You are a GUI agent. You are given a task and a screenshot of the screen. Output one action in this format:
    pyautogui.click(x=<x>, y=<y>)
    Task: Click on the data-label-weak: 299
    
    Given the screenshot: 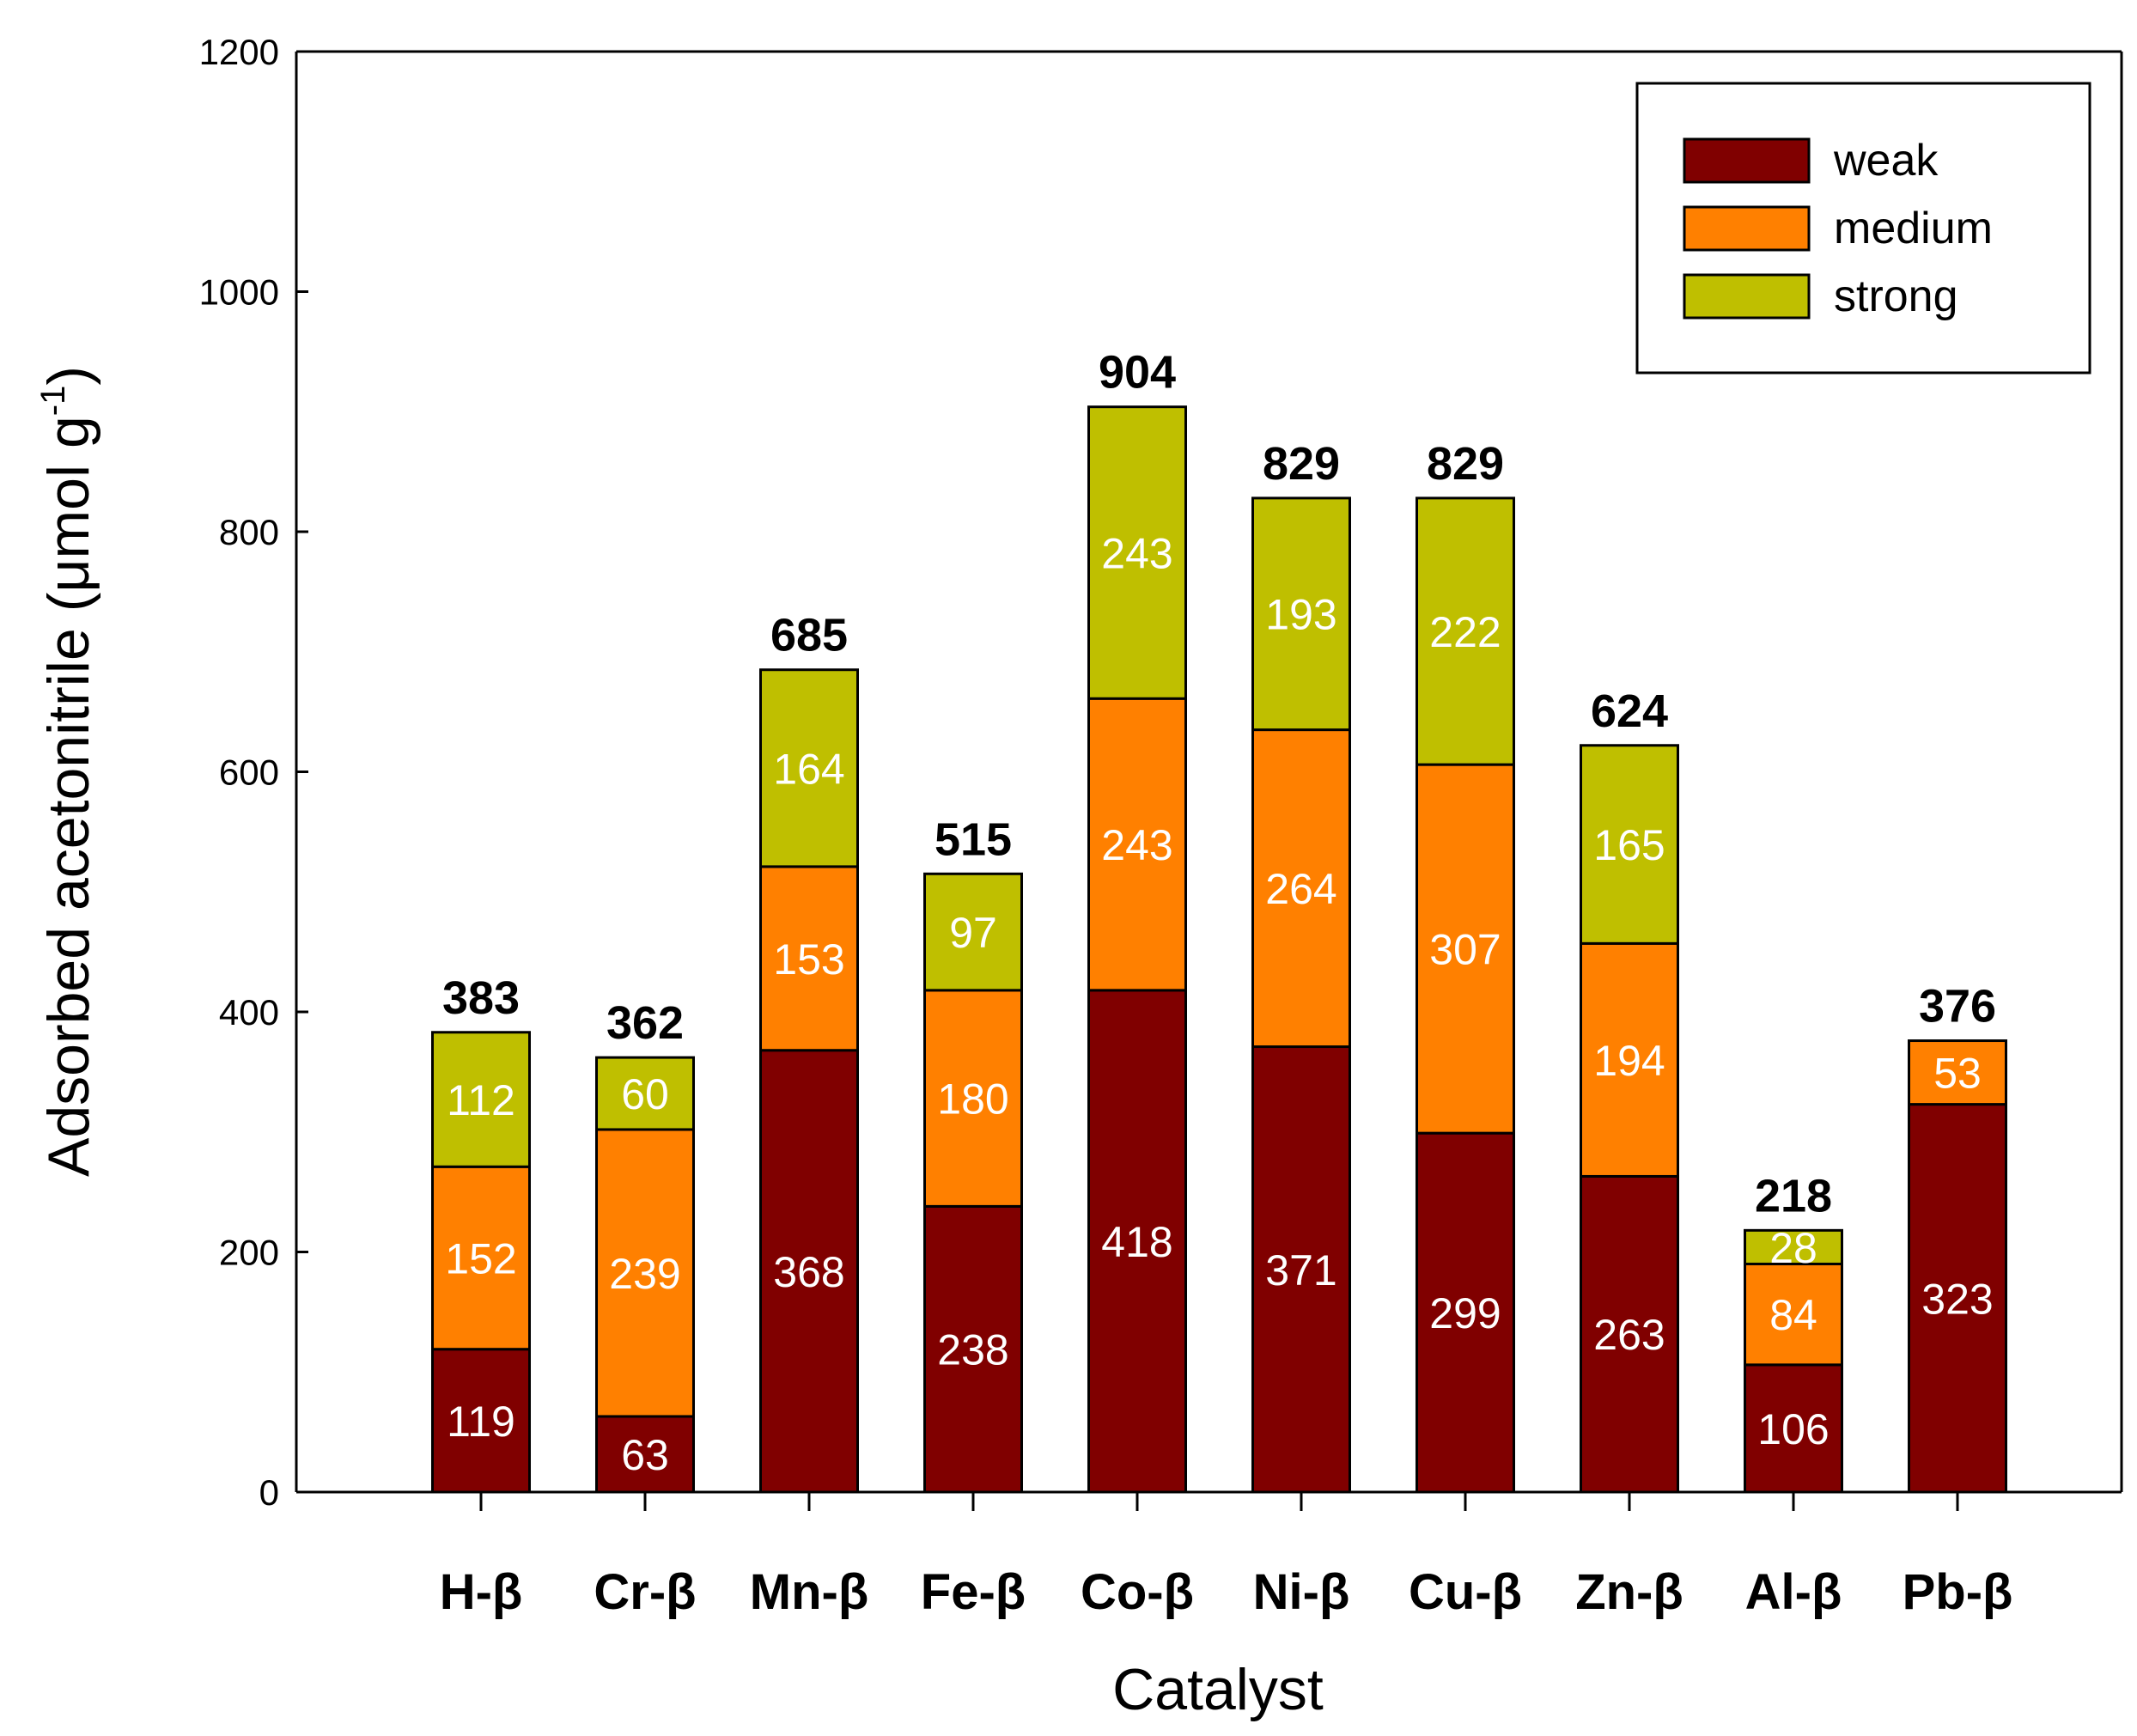 What is the action you would take?
    pyautogui.click(x=1465, y=1313)
    